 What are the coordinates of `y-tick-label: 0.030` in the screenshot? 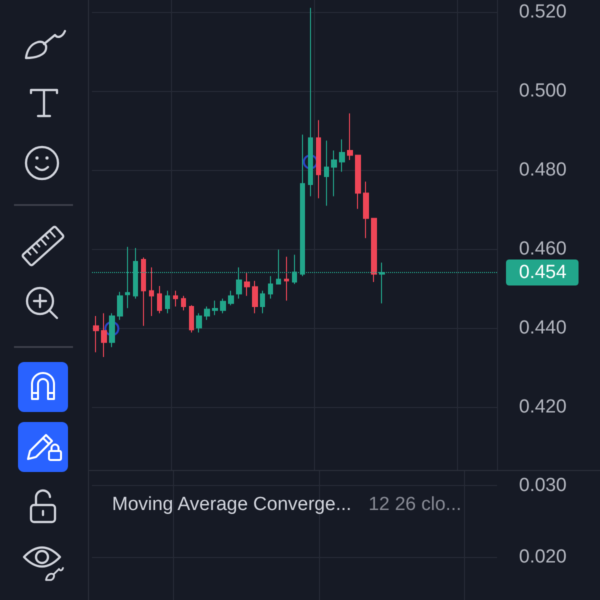 It's located at (543, 485).